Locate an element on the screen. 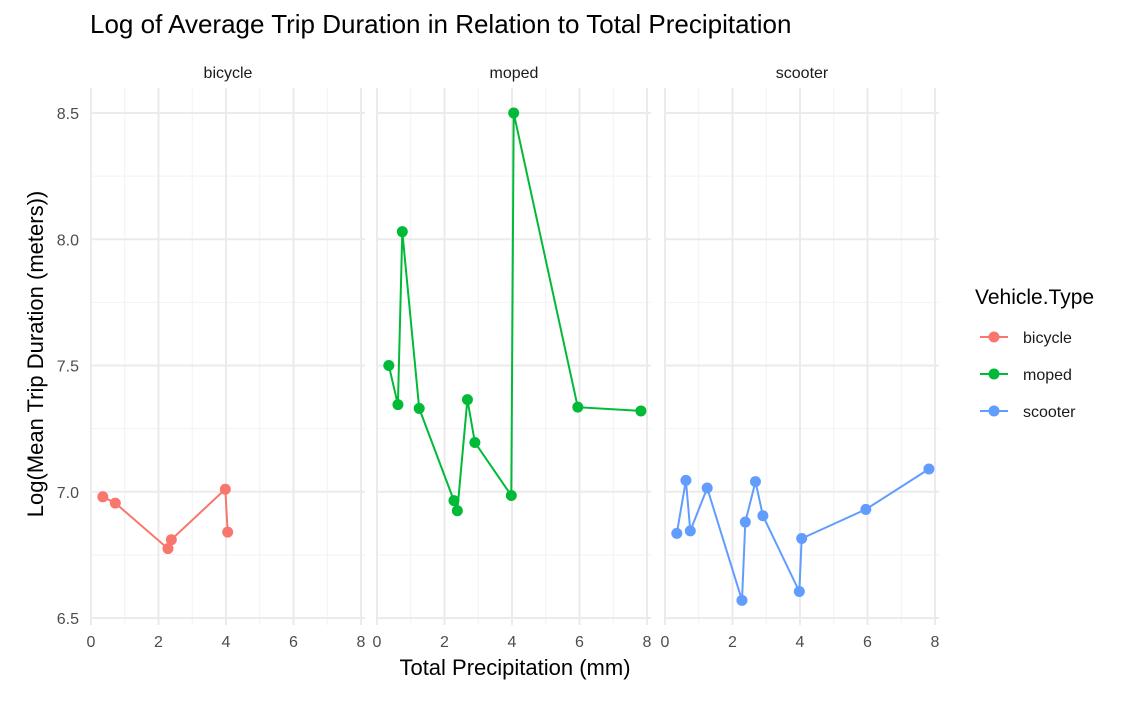 The width and height of the screenshot is (1126, 706). series-line-moped is located at coordinates (514, 312).